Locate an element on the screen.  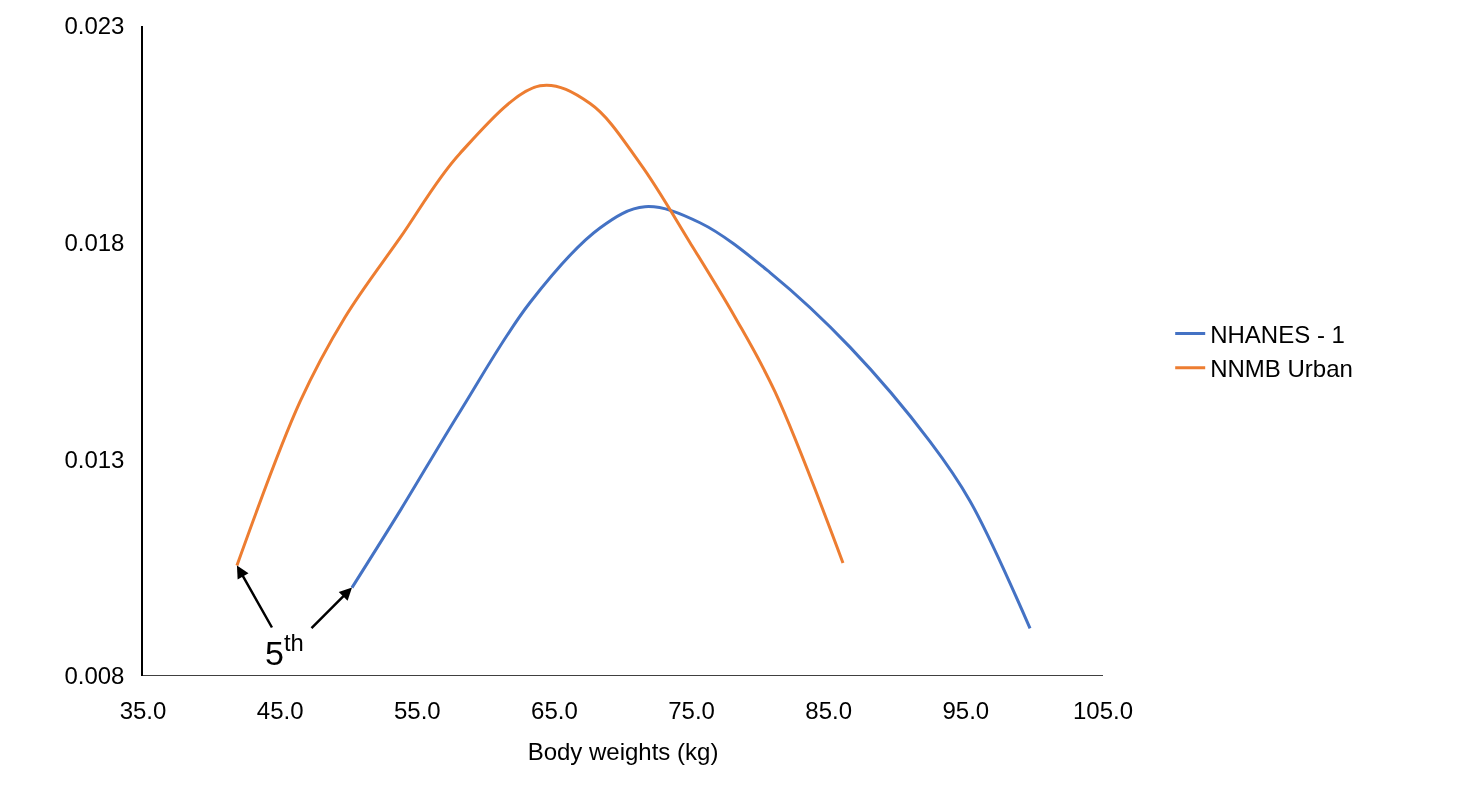
x-tick-label: 45.0 is located at coordinates (280, 710).